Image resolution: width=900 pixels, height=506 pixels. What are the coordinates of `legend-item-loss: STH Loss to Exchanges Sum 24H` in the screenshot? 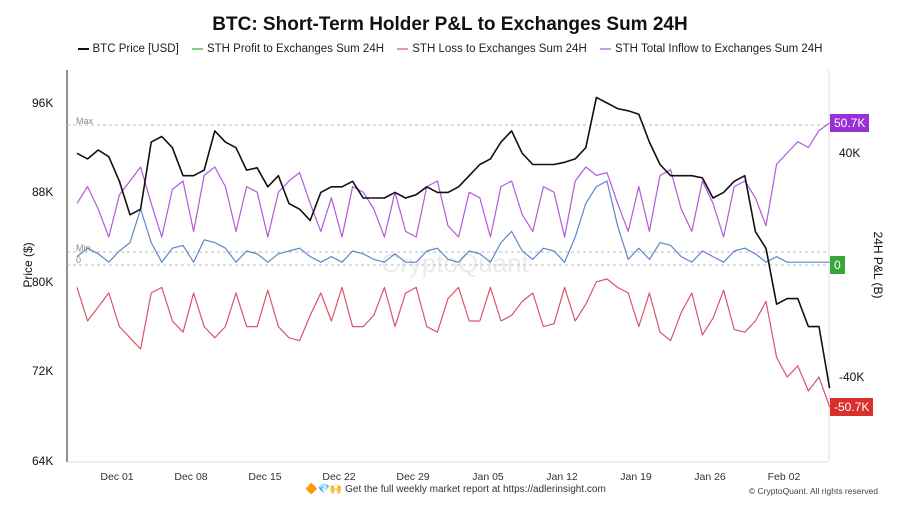 It's located at (492, 49).